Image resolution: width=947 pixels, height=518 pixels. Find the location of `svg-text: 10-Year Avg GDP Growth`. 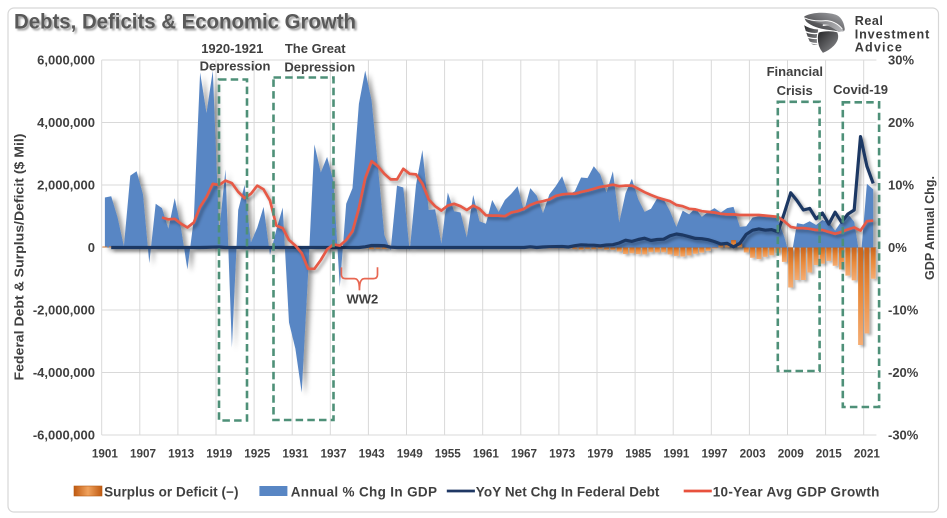

svg-text: 10-Year Avg GDP Growth is located at coordinates (796, 491).